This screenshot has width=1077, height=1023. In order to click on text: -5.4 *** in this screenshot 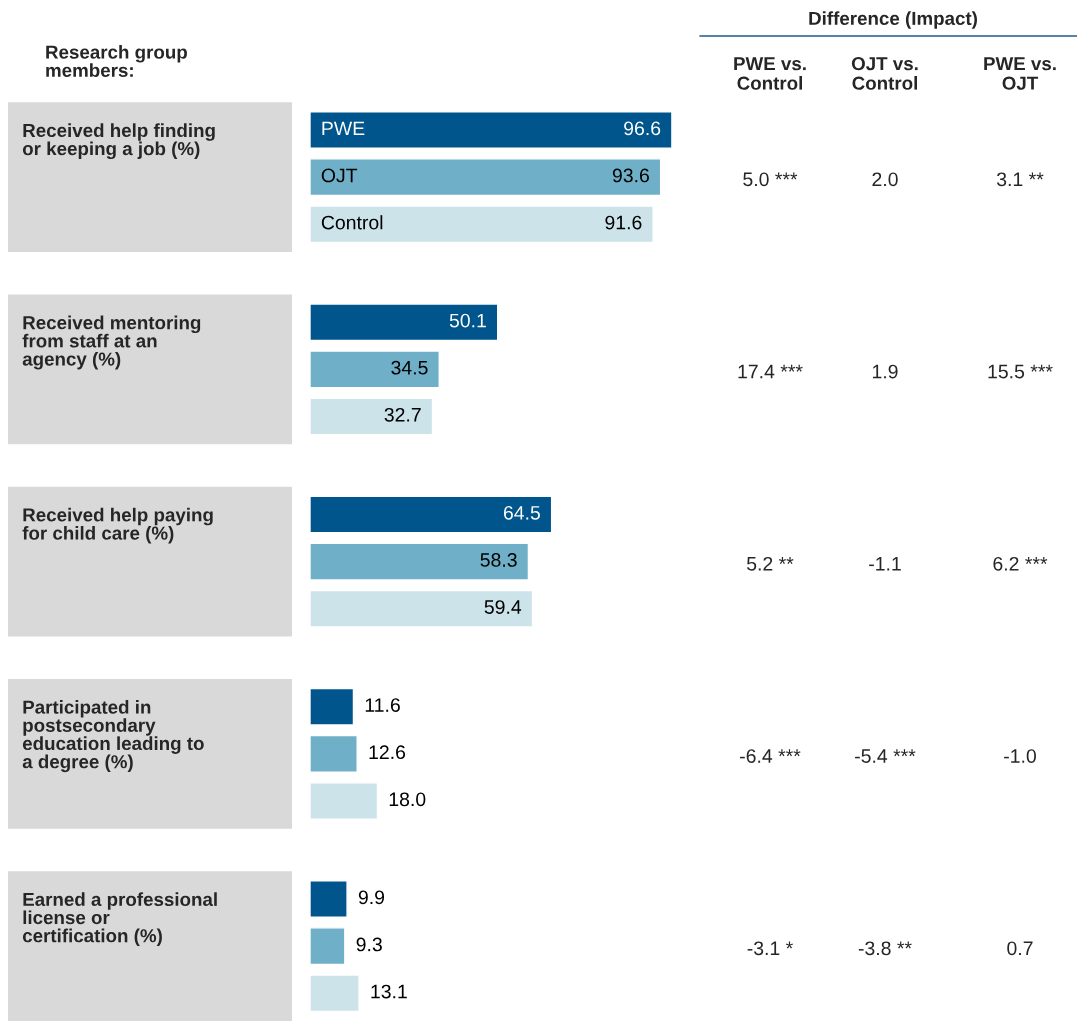, I will do `click(885, 756)`.